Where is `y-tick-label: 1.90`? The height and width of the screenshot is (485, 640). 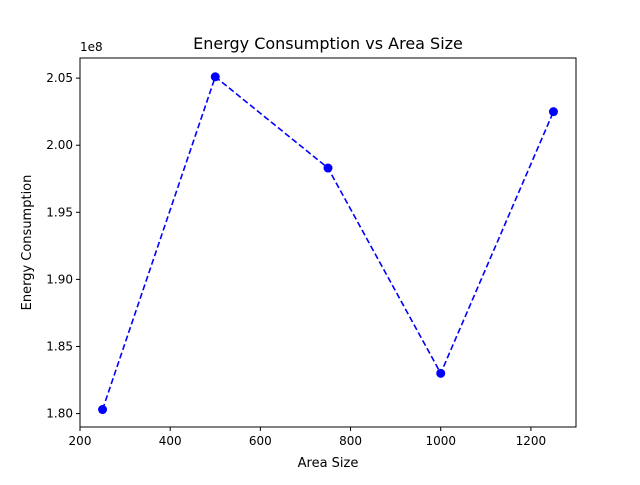 y-tick-label: 1.90 is located at coordinates (59, 279).